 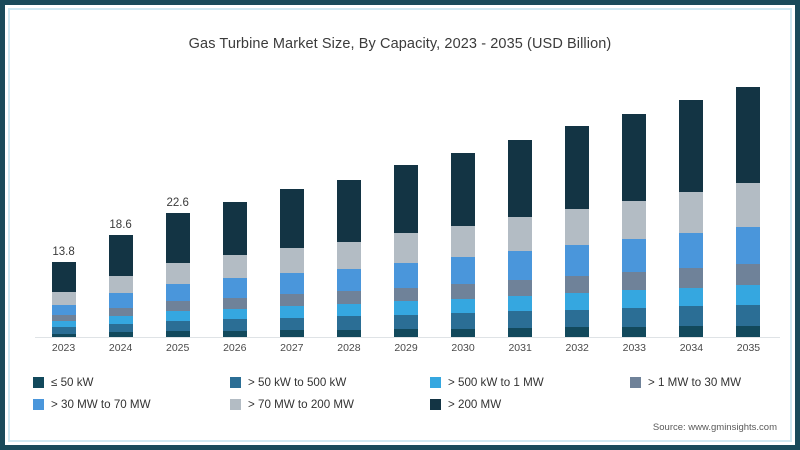 I want to click on bar-column: 13.8, so click(x=63, y=292).